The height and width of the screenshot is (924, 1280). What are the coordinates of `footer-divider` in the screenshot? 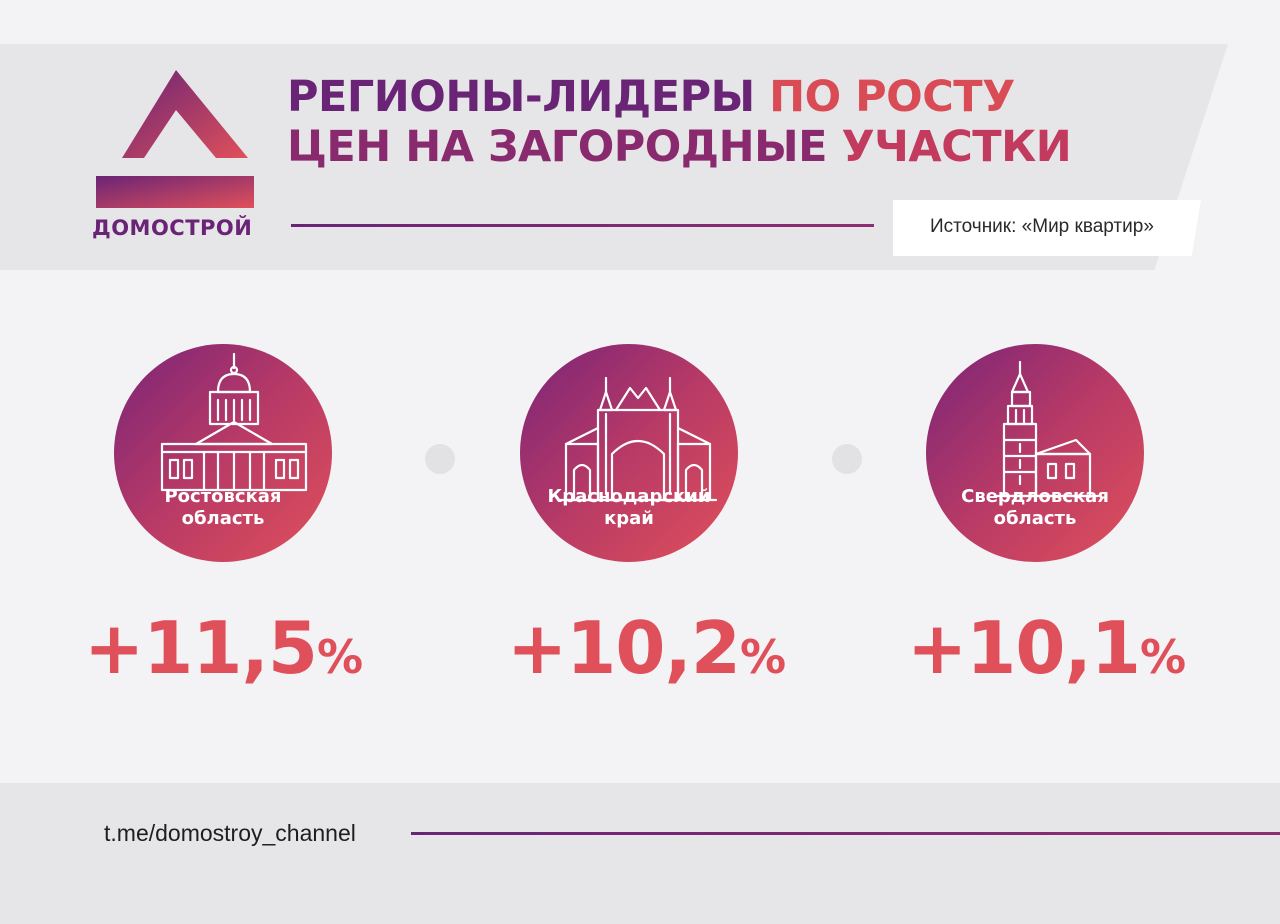 It's located at (845, 833).